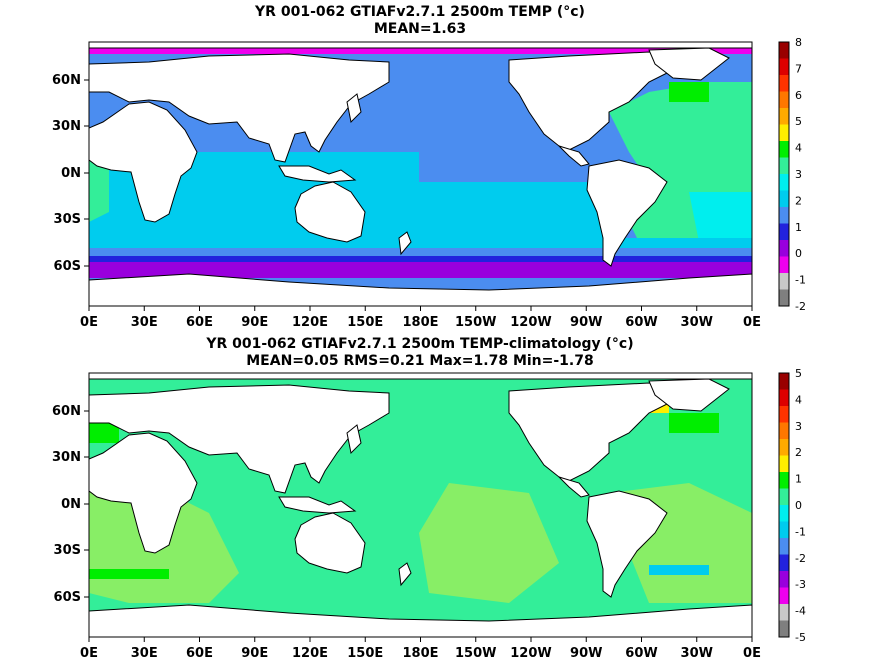  I want to click on colorbar-label: 7, so click(798, 68).